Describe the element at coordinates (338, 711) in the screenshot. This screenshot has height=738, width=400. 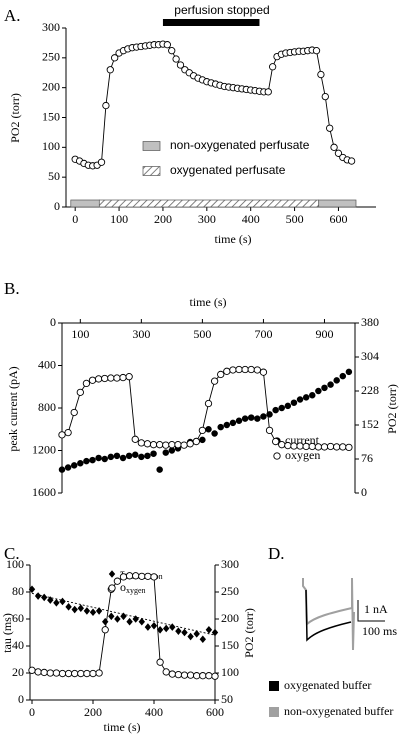
I see `legend-label: non-oxygenated buffer` at that location.